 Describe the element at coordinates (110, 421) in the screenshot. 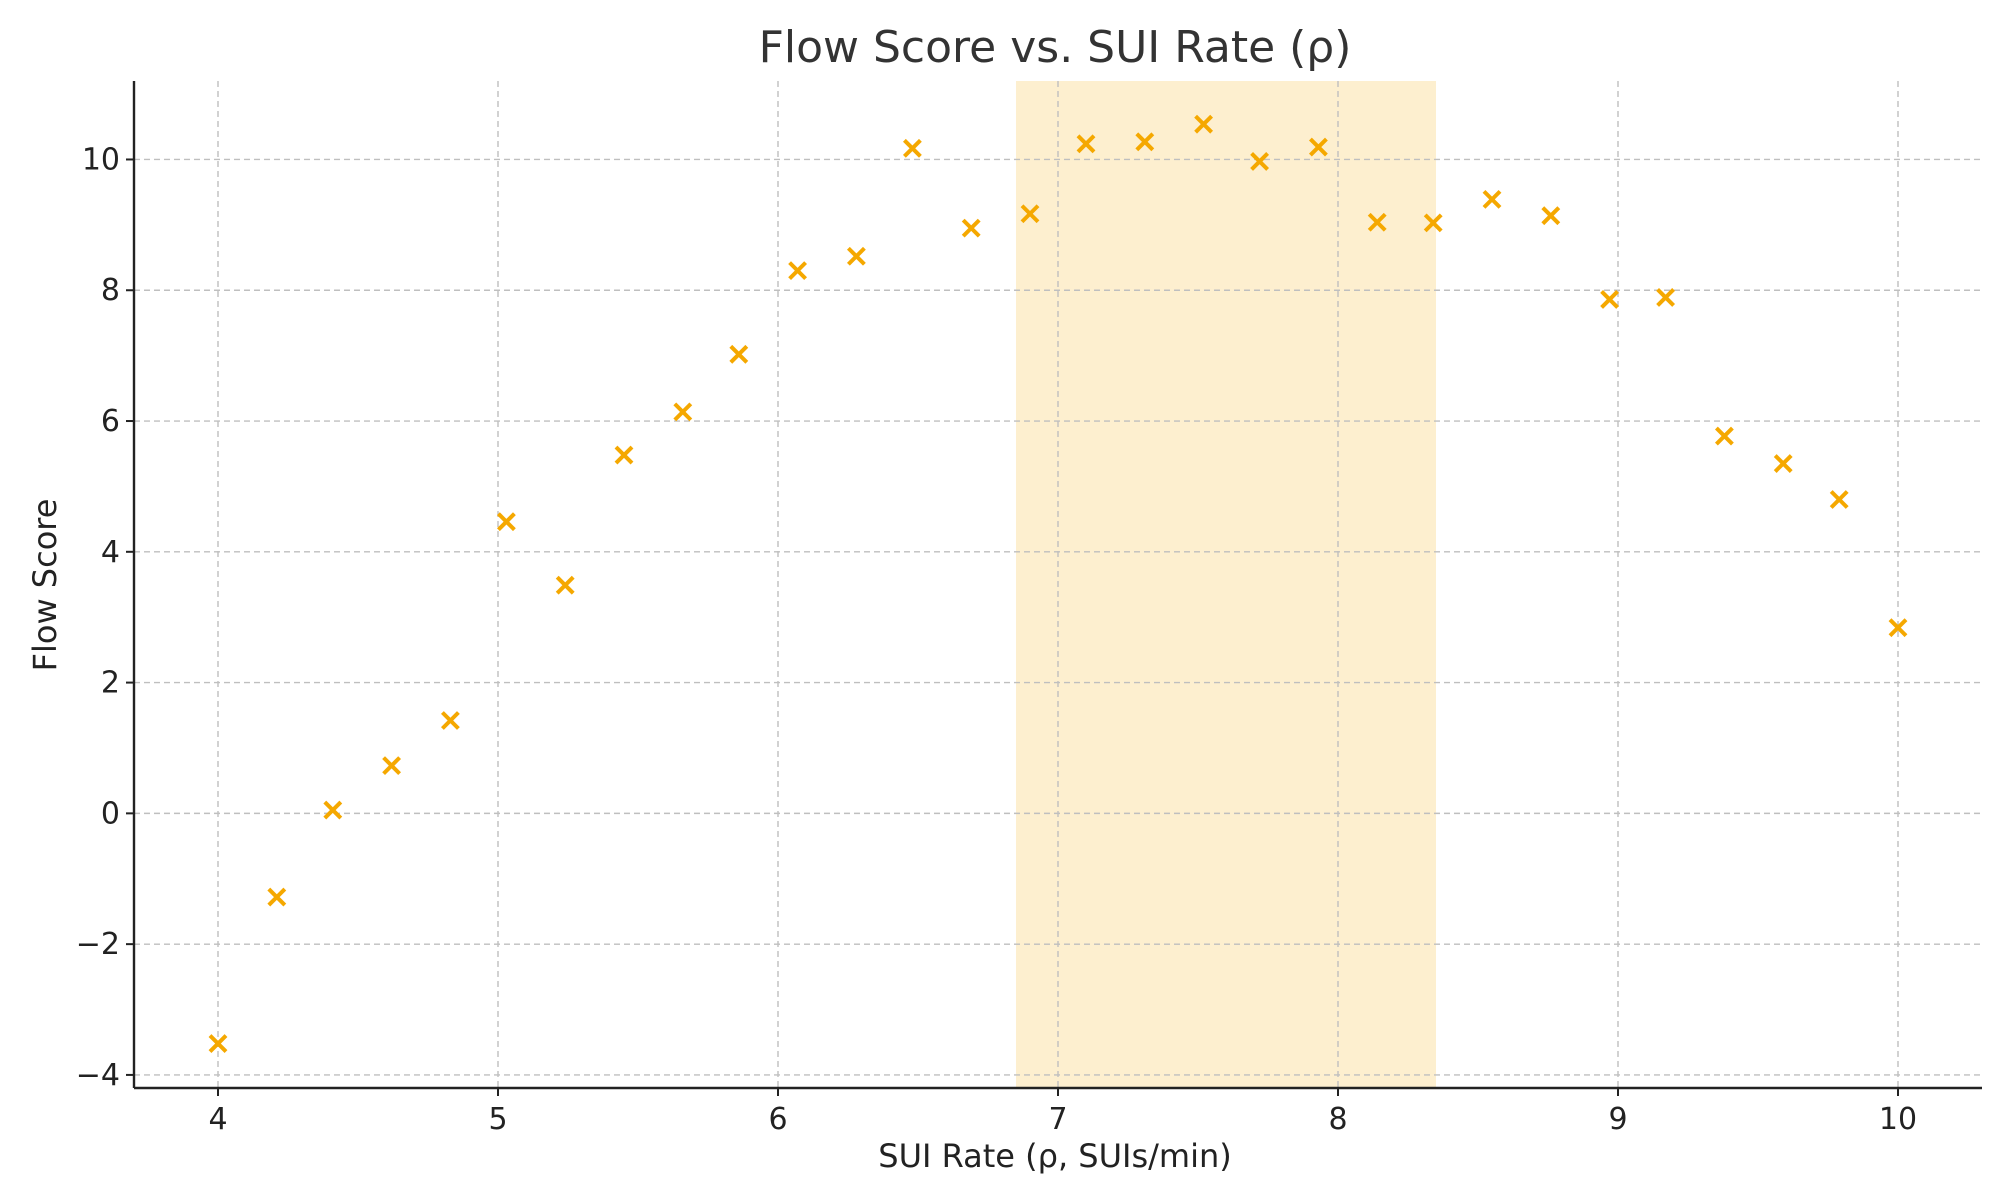

I see `y-tick-label: 6` at that location.